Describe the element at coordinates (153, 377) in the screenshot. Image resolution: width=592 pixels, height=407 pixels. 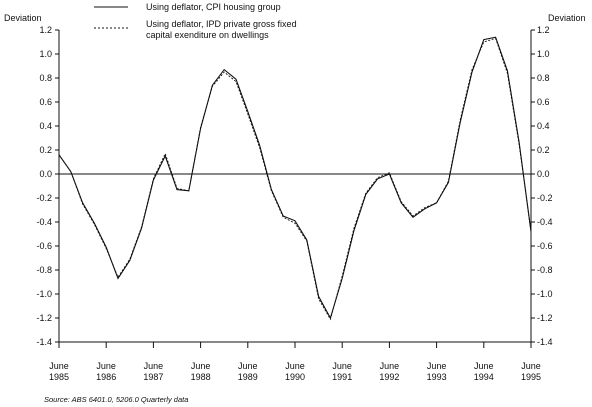
I see `x-tick-label-year: 1987` at that location.